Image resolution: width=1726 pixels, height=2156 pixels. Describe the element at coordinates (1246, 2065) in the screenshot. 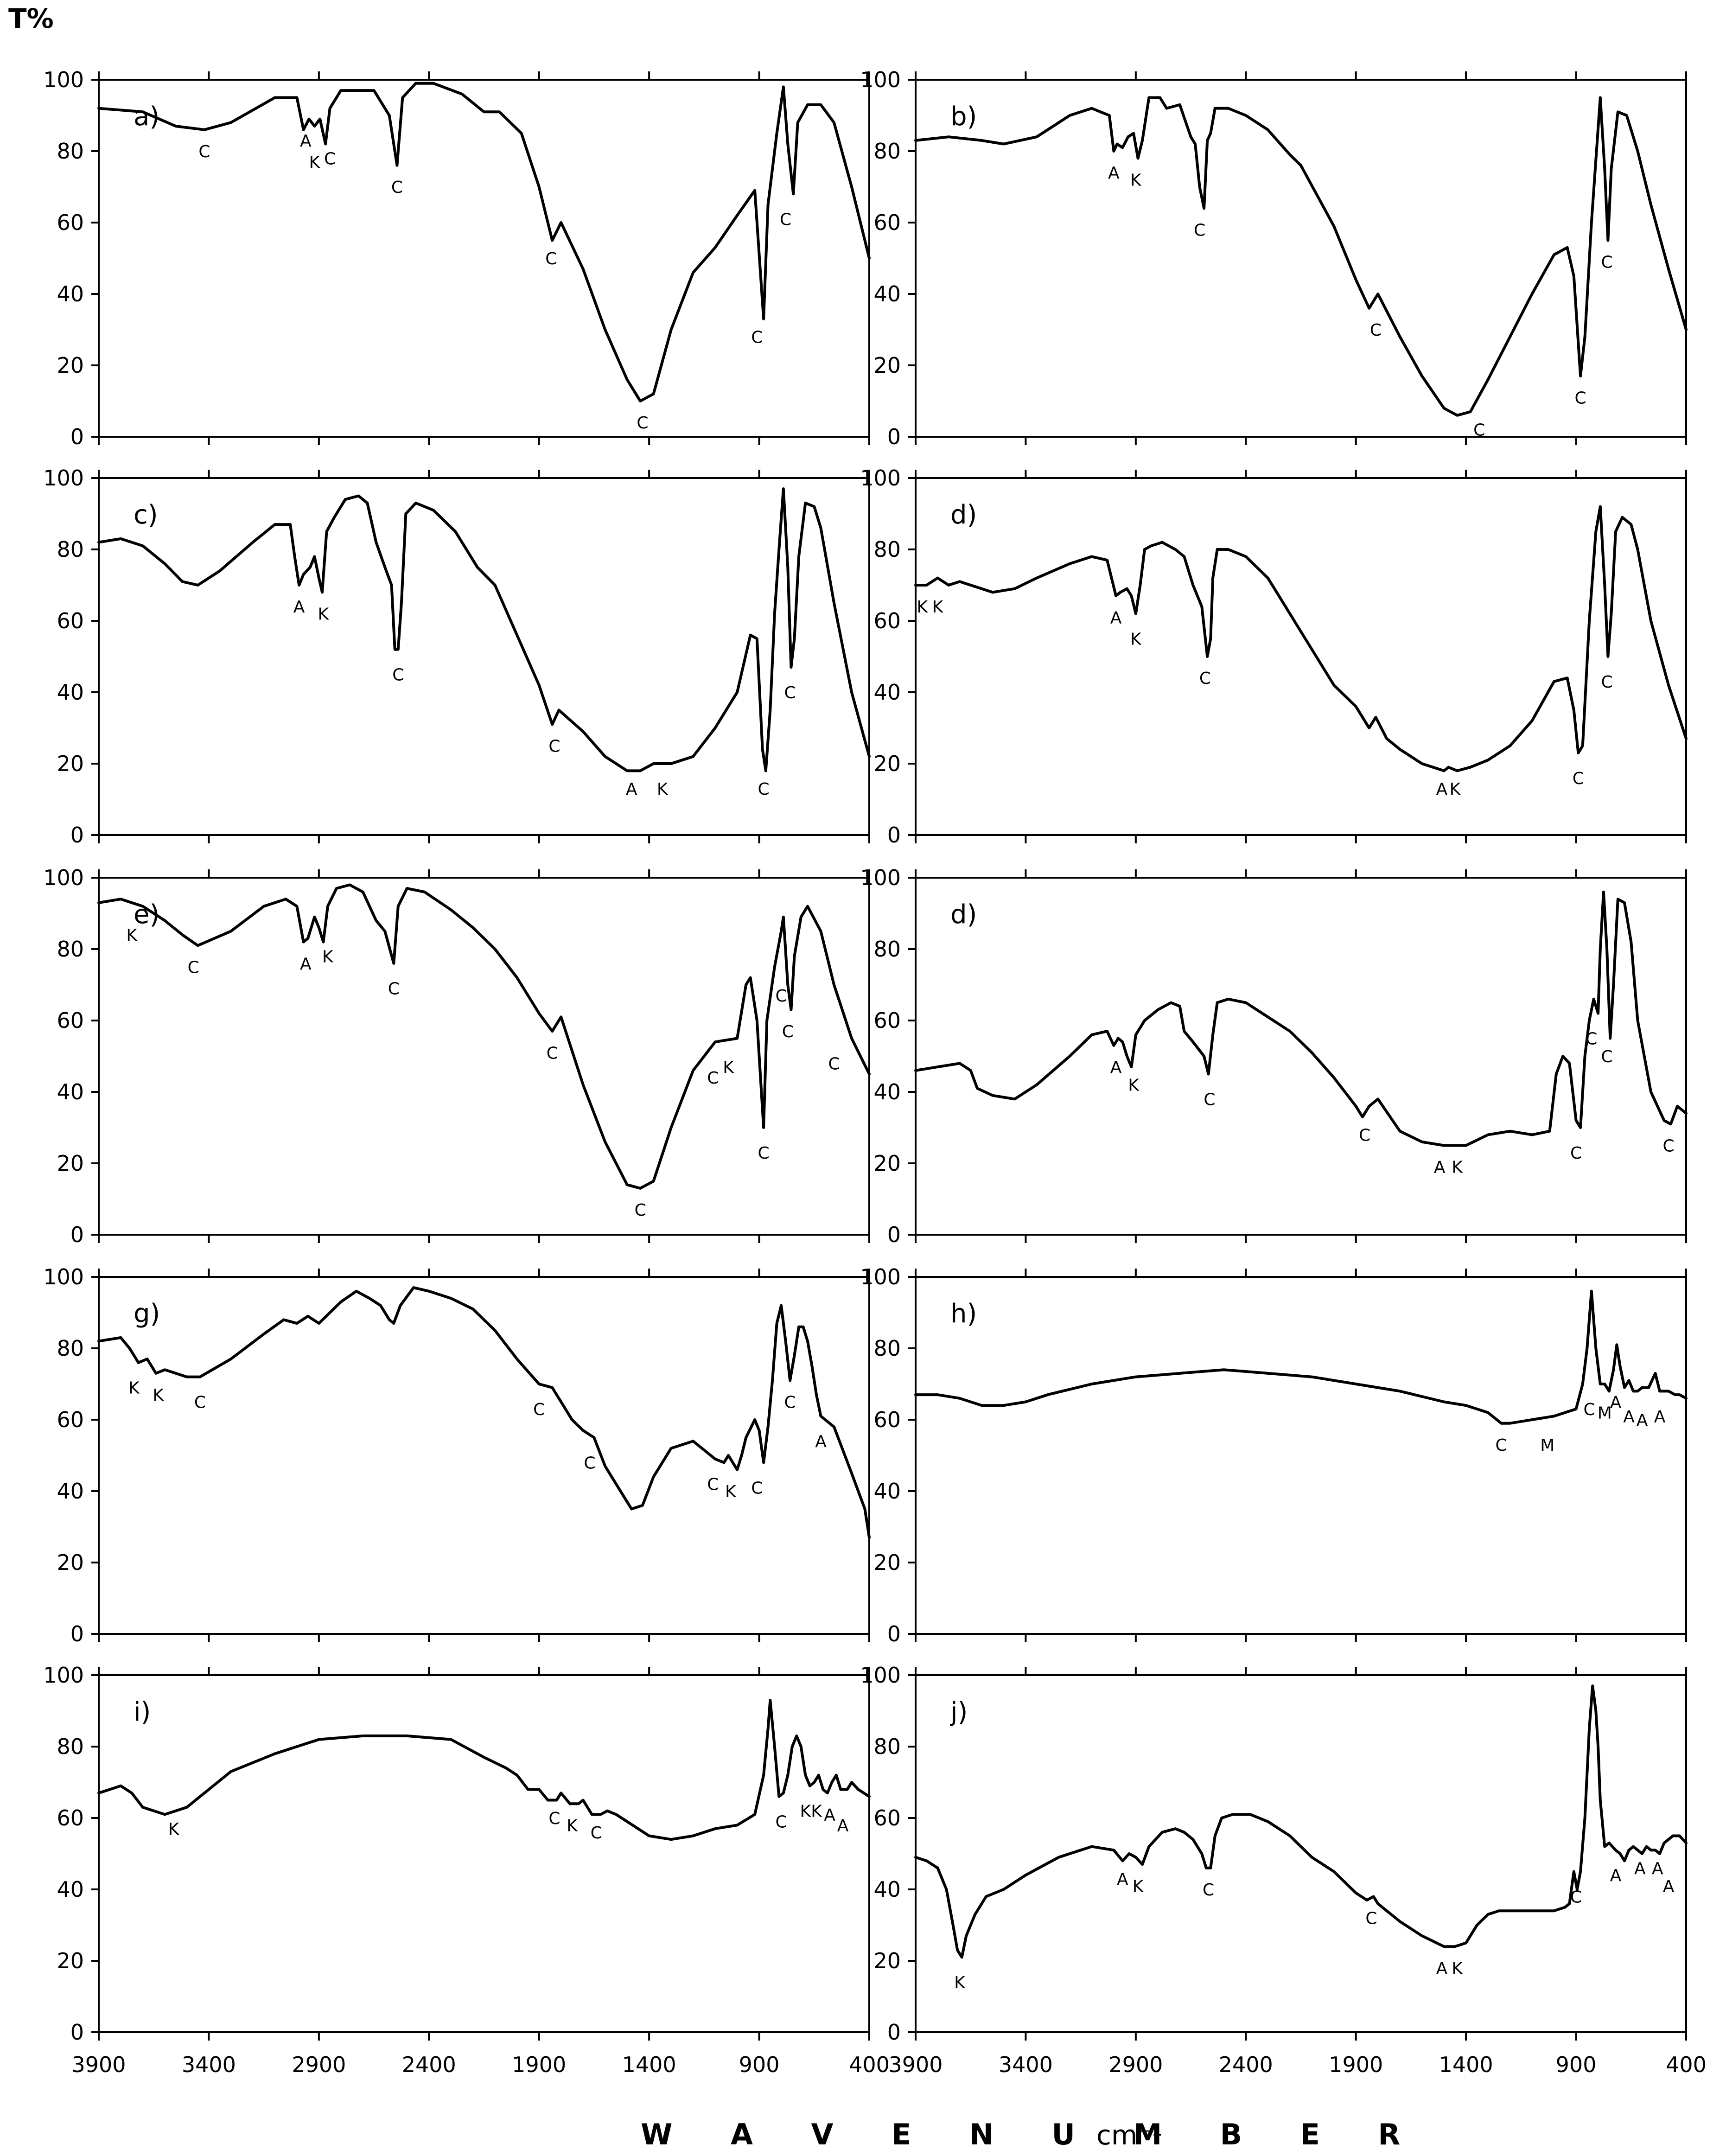

I see `x-tick-label: 2400` at that location.